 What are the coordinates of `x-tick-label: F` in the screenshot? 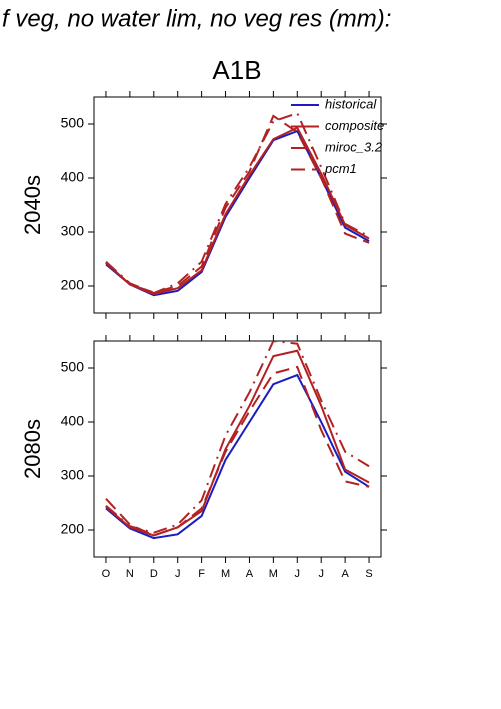 It's located at (201, 574).